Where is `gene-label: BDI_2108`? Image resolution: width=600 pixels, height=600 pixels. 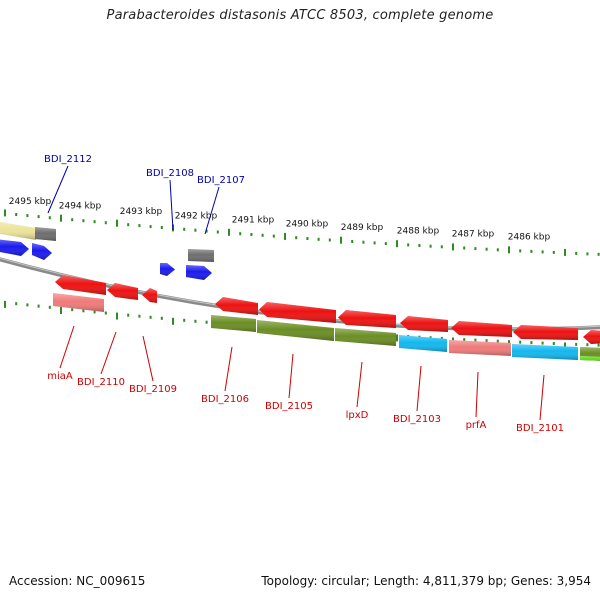
gene-label: BDI_2108 is located at coordinates (170, 173).